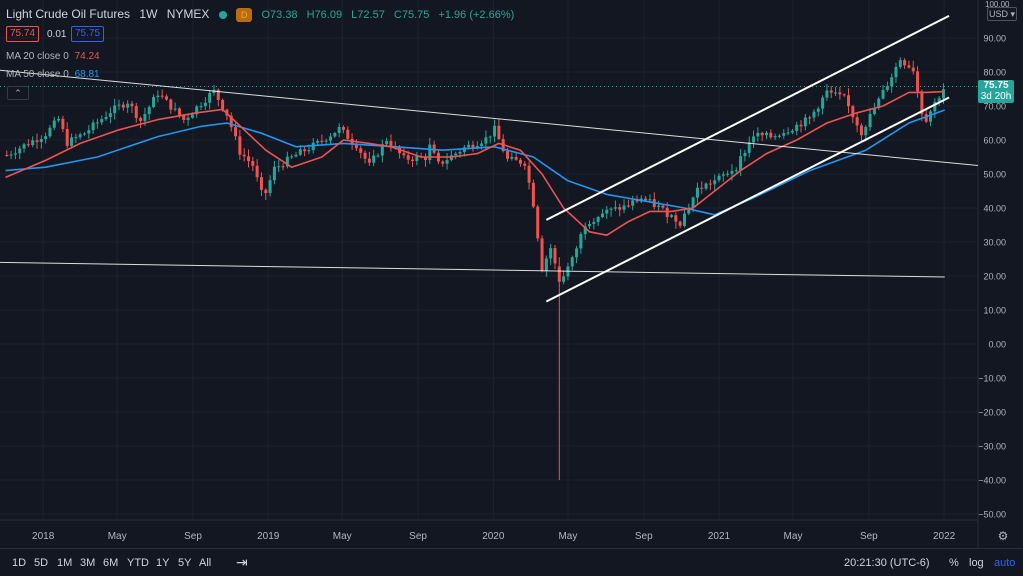 The image size is (1023, 576). What do you see at coordinates (111, 563) in the screenshot?
I see `range-6m: 6M` at bounding box center [111, 563].